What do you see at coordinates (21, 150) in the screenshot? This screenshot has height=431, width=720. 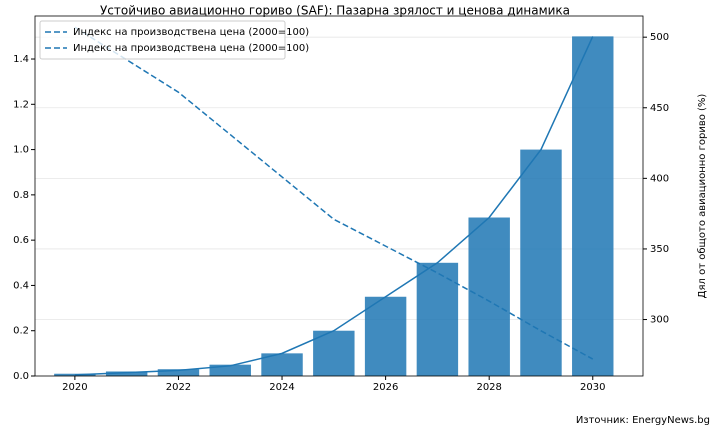 I see `y-tick-label: 1.0` at bounding box center [21, 150].